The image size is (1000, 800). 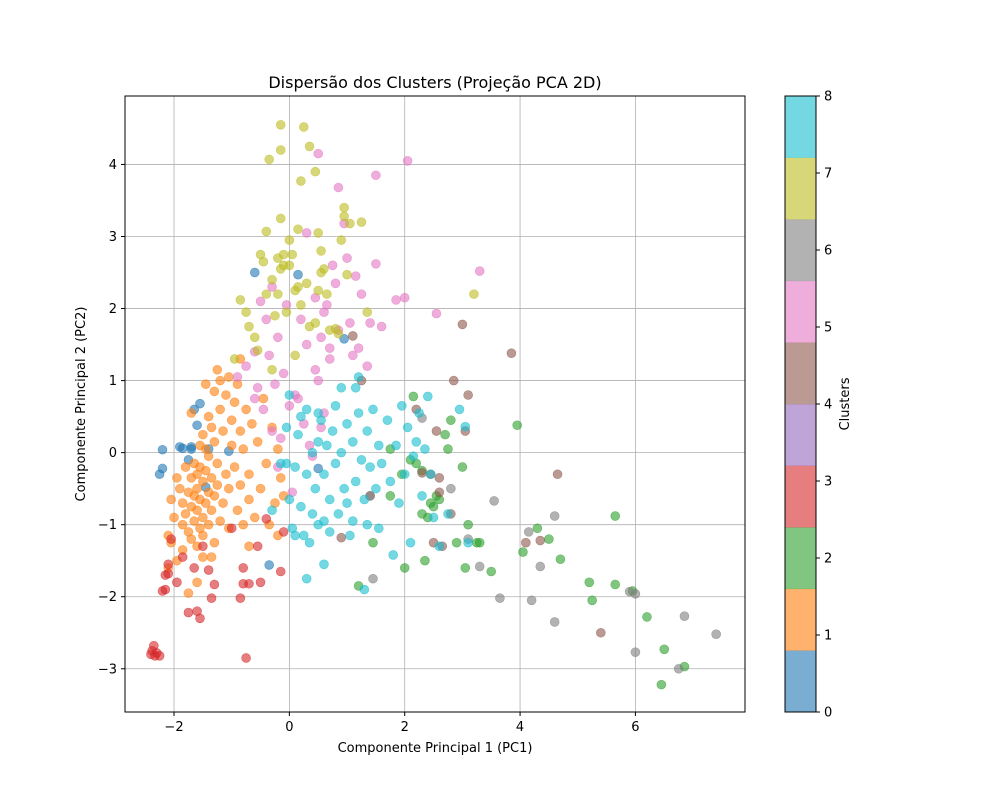 I want to click on colorbar-label: Clusters, so click(x=845, y=403).